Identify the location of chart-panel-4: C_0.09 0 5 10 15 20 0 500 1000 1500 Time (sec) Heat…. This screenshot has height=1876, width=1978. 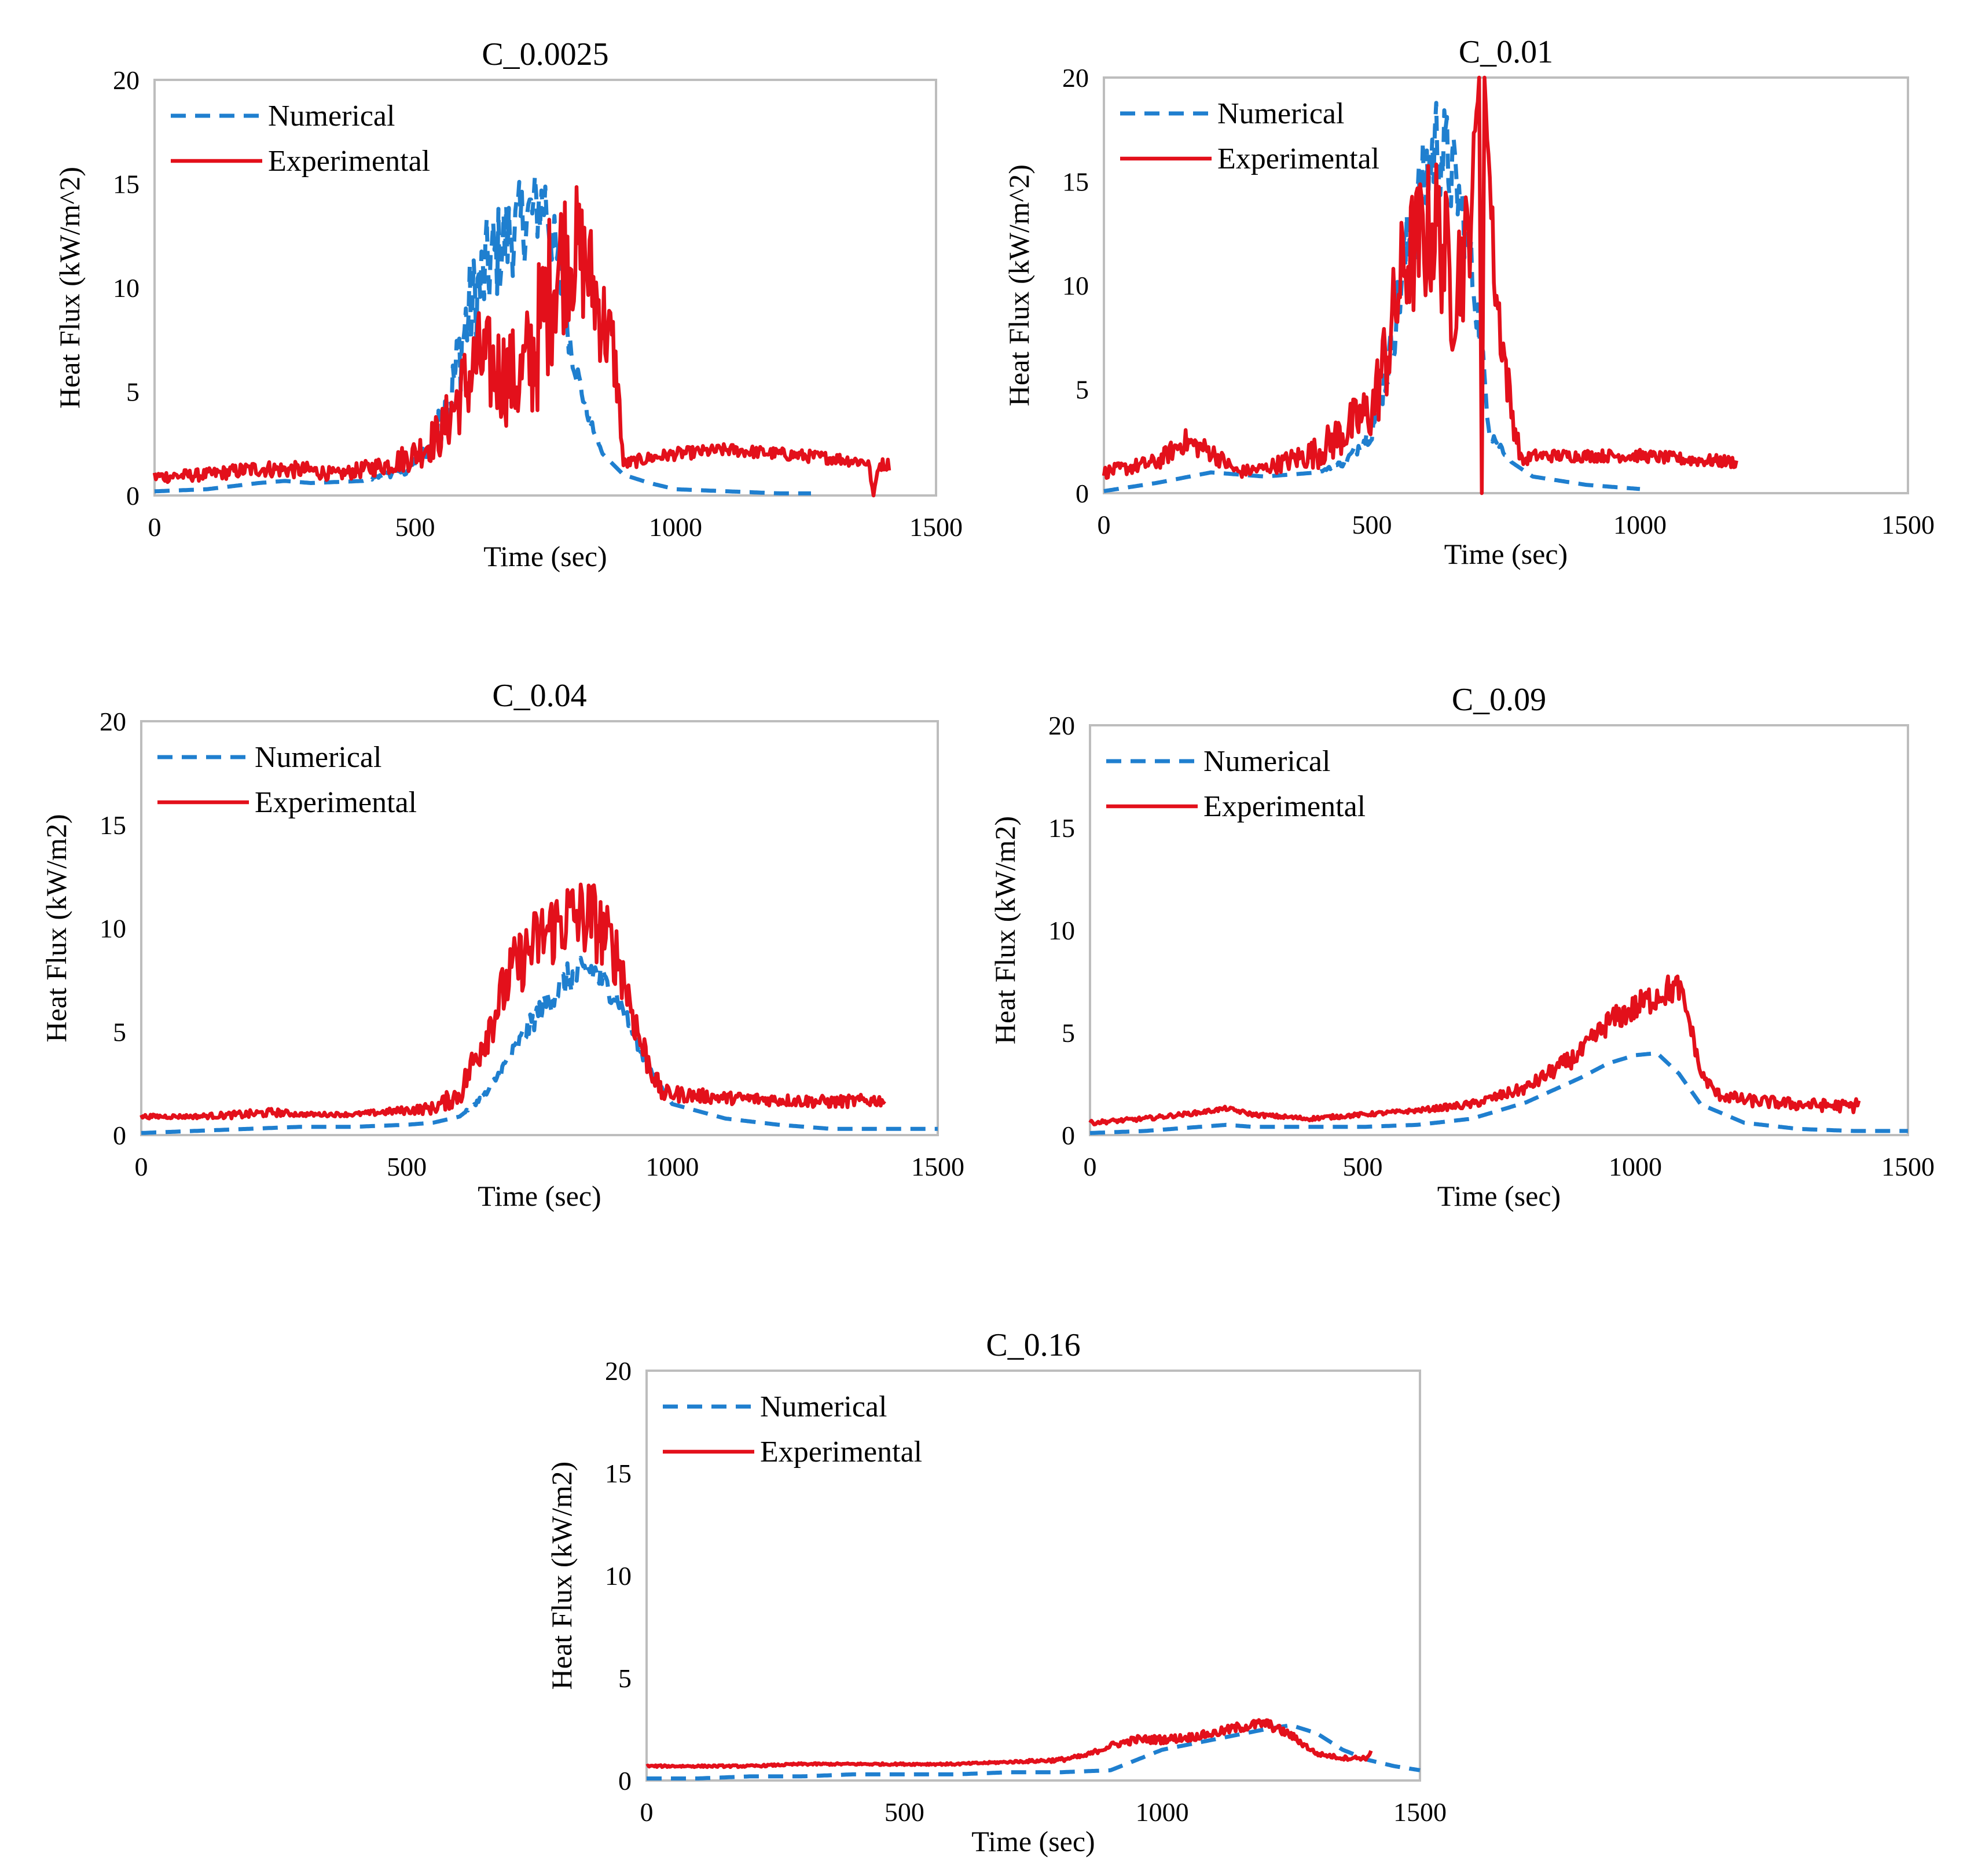
(1462, 947).